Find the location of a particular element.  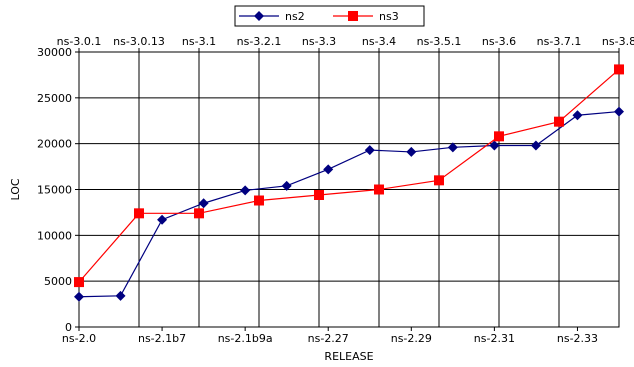

top-tick-label: ns-3.5.1 is located at coordinates (439, 41).